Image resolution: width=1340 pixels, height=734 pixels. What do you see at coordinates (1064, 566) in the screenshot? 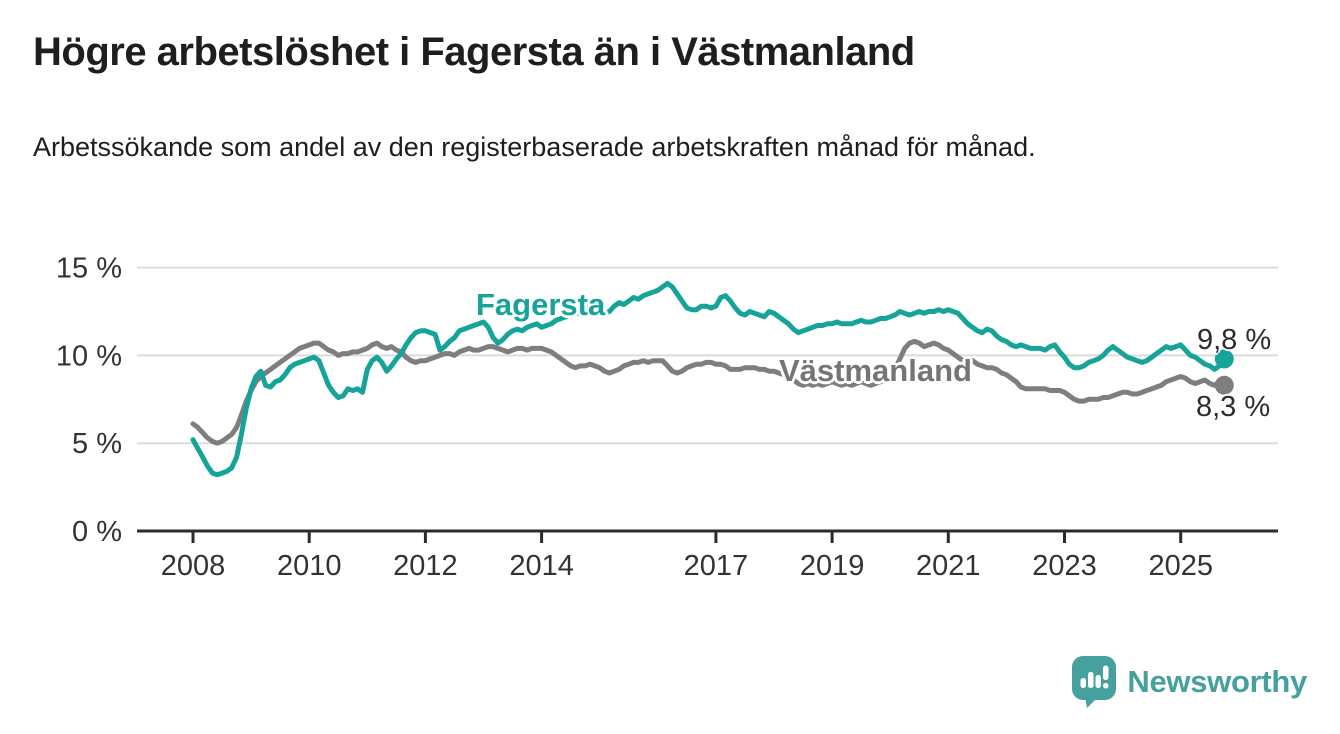
I see `x-tick-label: 2023` at bounding box center [1064, 566].